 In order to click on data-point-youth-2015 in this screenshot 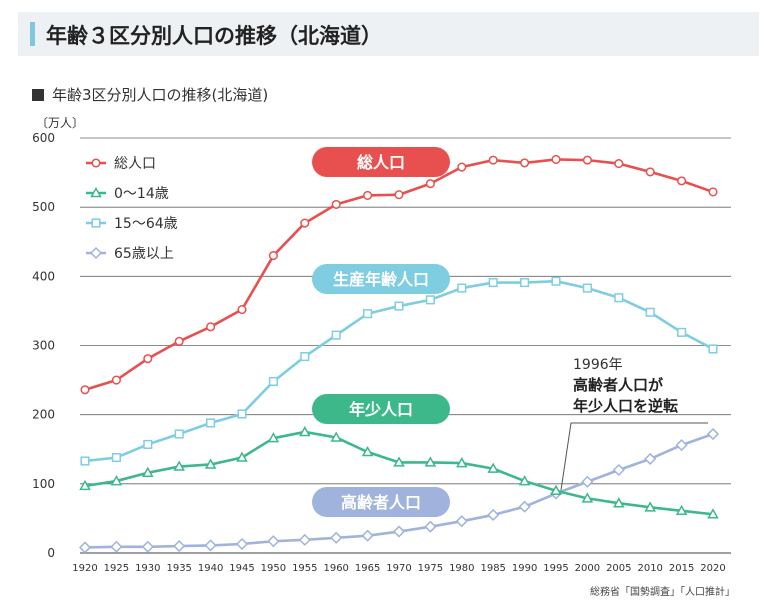, I will do `click(681, 510)`.